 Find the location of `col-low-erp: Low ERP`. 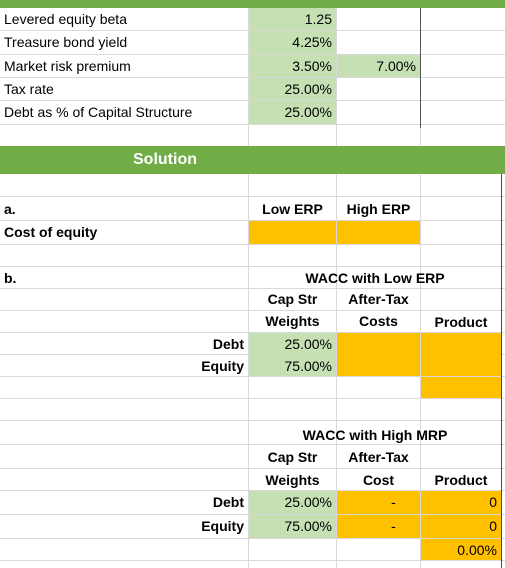

col-low-erp: Low ERP is located at coordinates (292, 209).